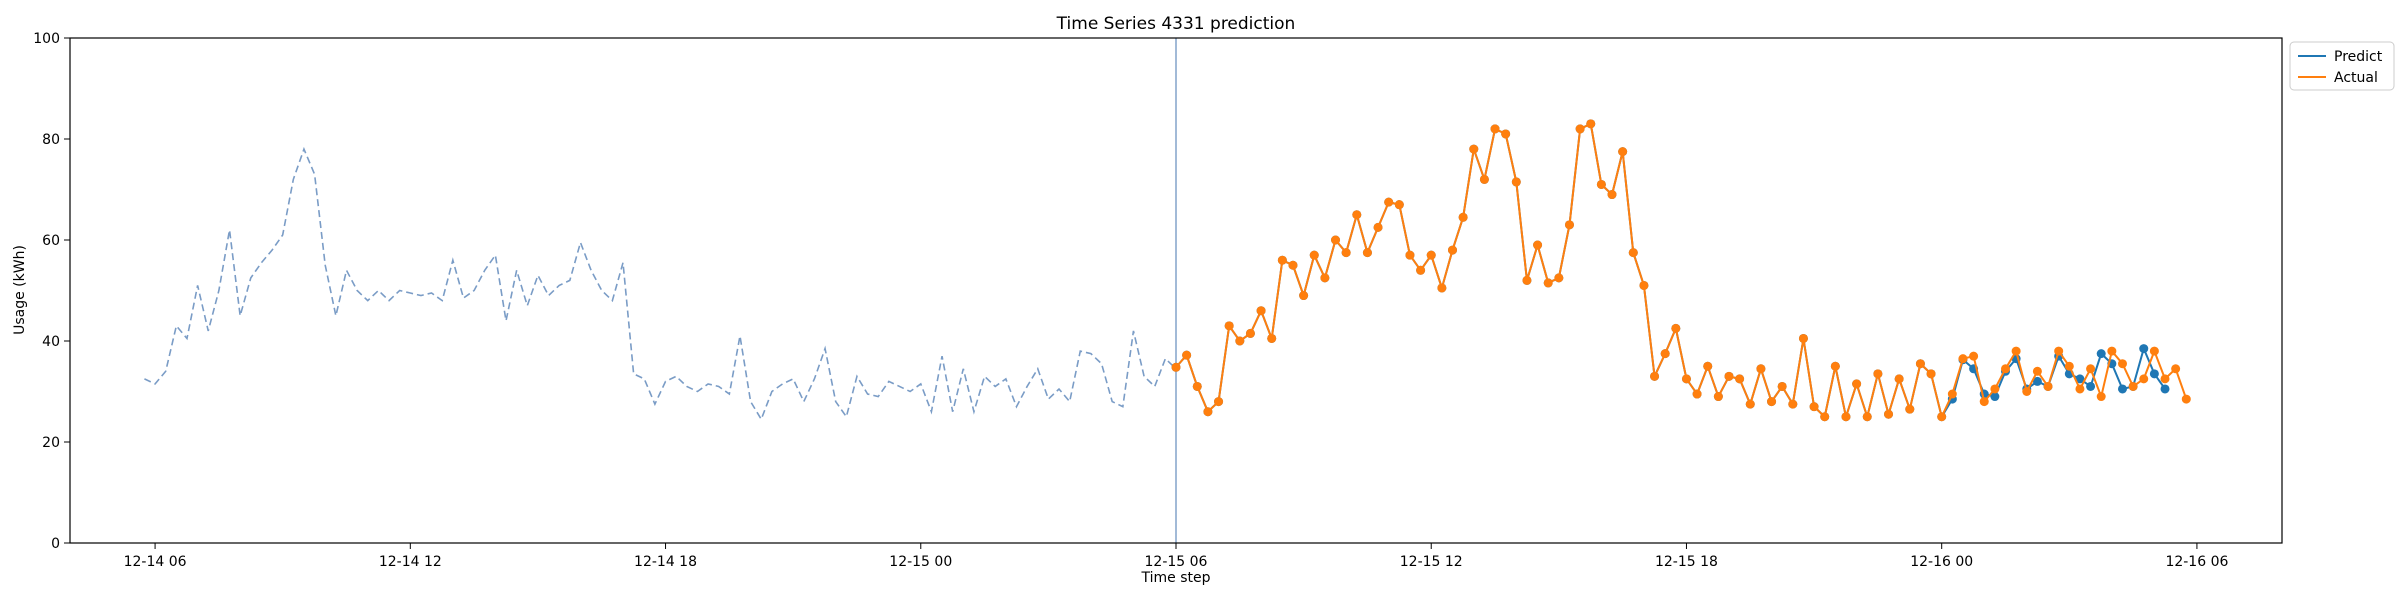  What do you see at coordinates (410, 562) in the screenshot?
I see `x-tick-label: 12-14 12` at bounding box center [410, 562].